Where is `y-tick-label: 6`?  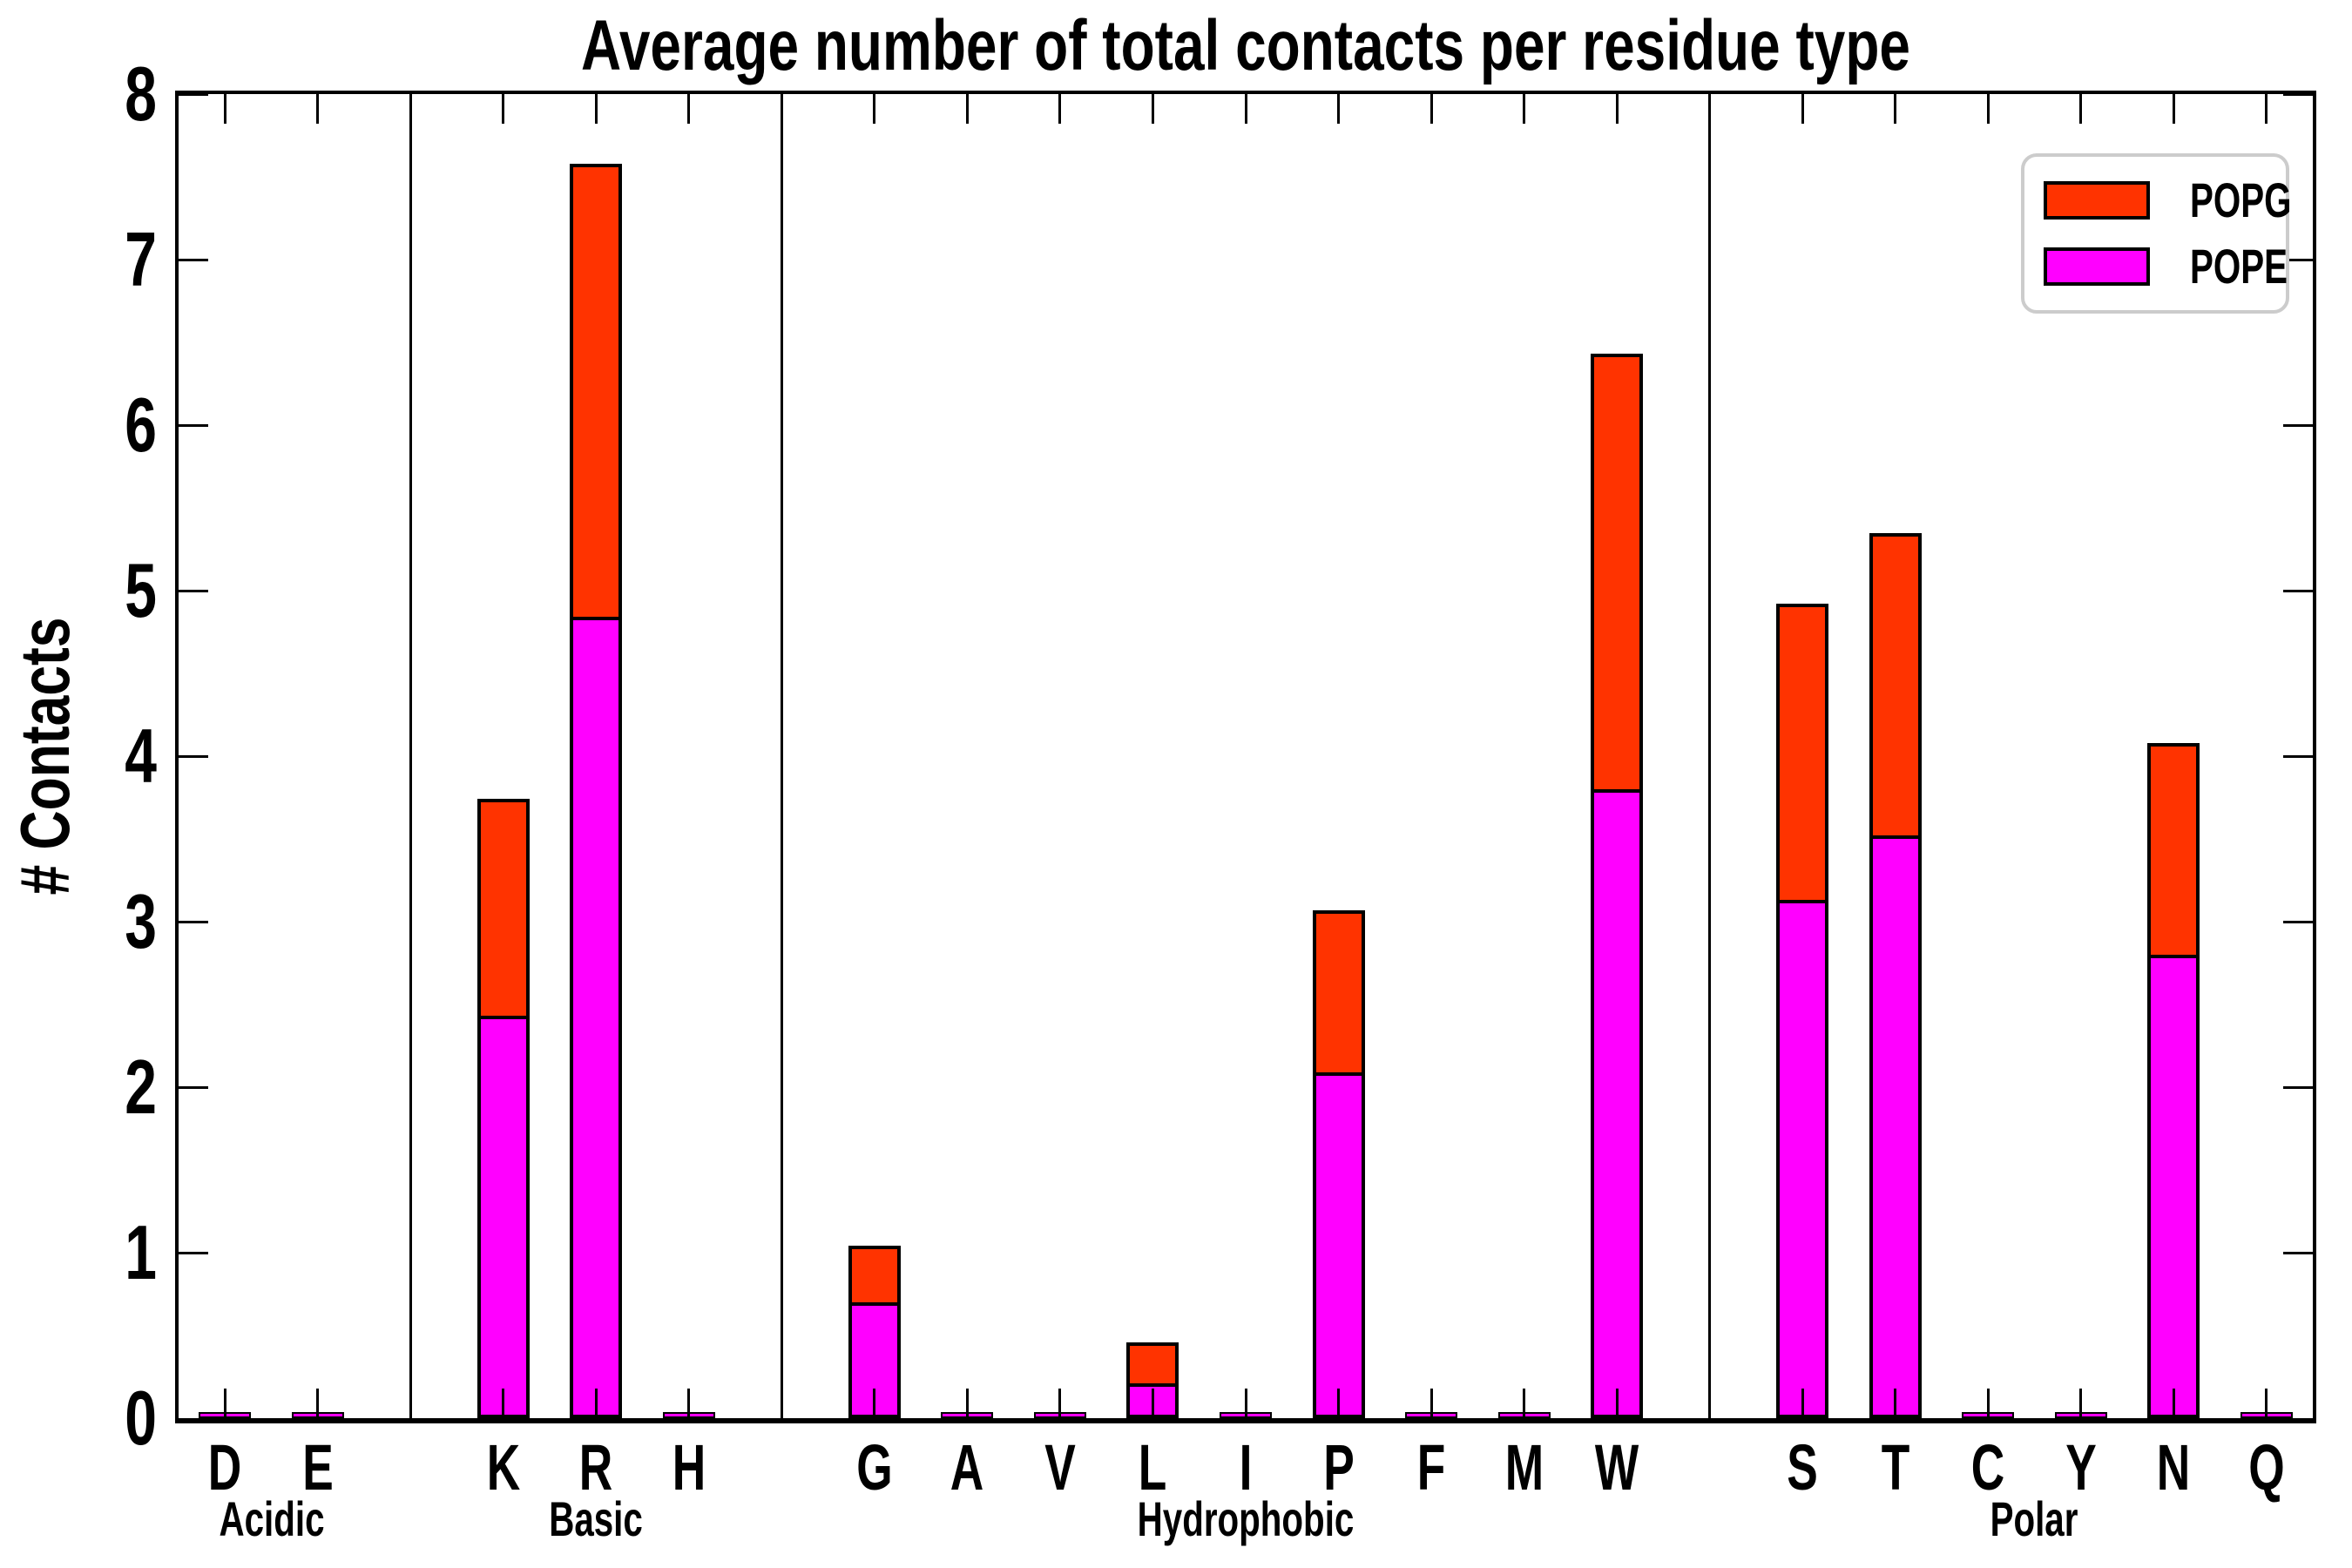 y-tick-label: 6 is located at coordinates (78, 425).